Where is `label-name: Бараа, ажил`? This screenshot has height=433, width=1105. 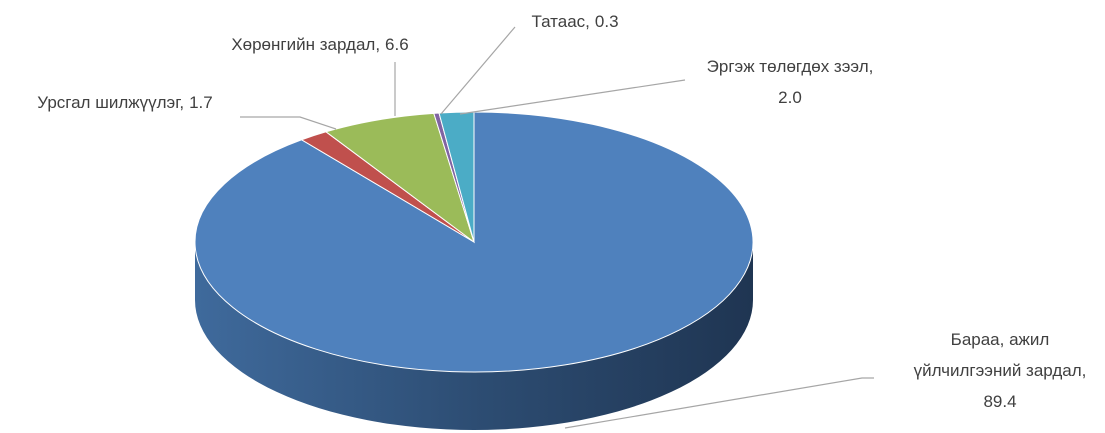
label-name: Бараа, ажил is located at coordinates (1000, 339).